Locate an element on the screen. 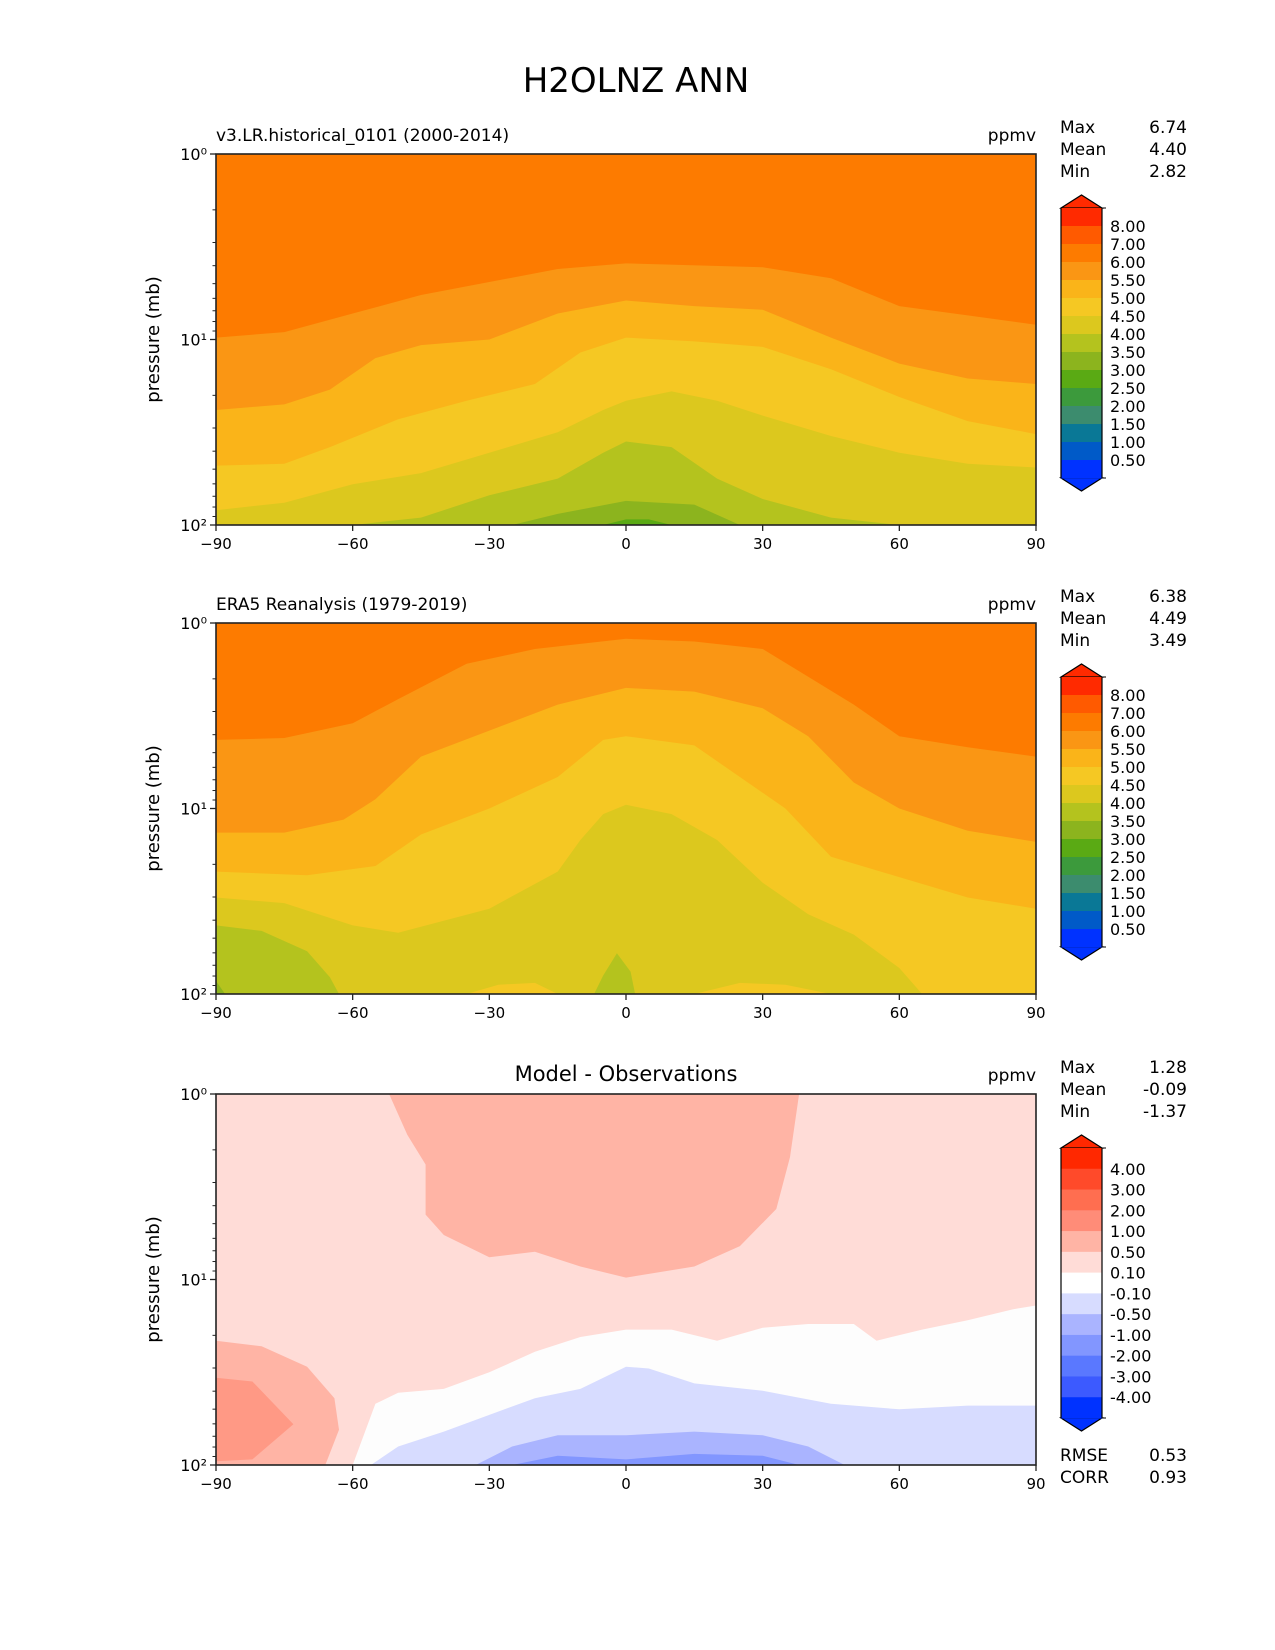 This screenshot has height=1650, width=1275. figure-title: H2OLNZ ANN is located at coordinates (636, 81).